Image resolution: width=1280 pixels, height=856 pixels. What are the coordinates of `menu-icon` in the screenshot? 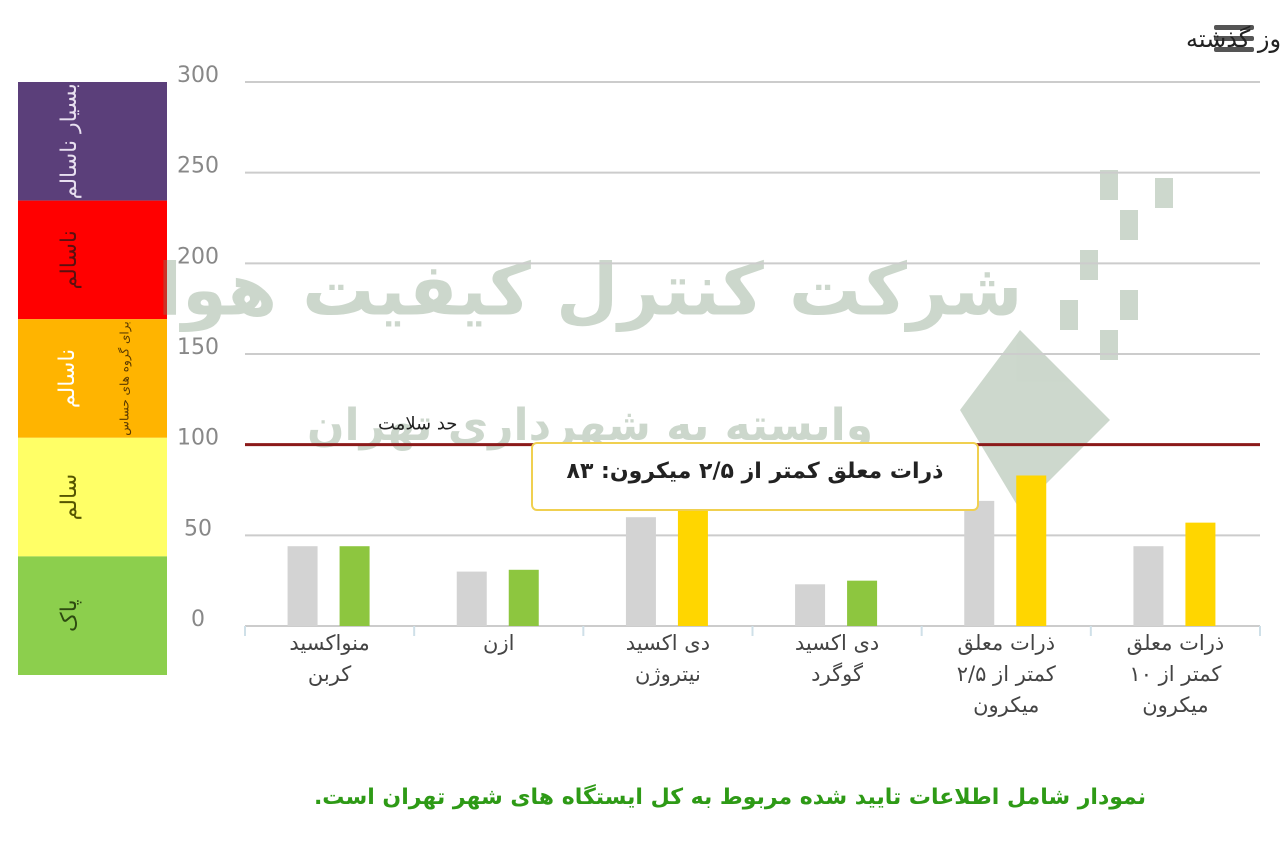 It's located at (1234, 38).